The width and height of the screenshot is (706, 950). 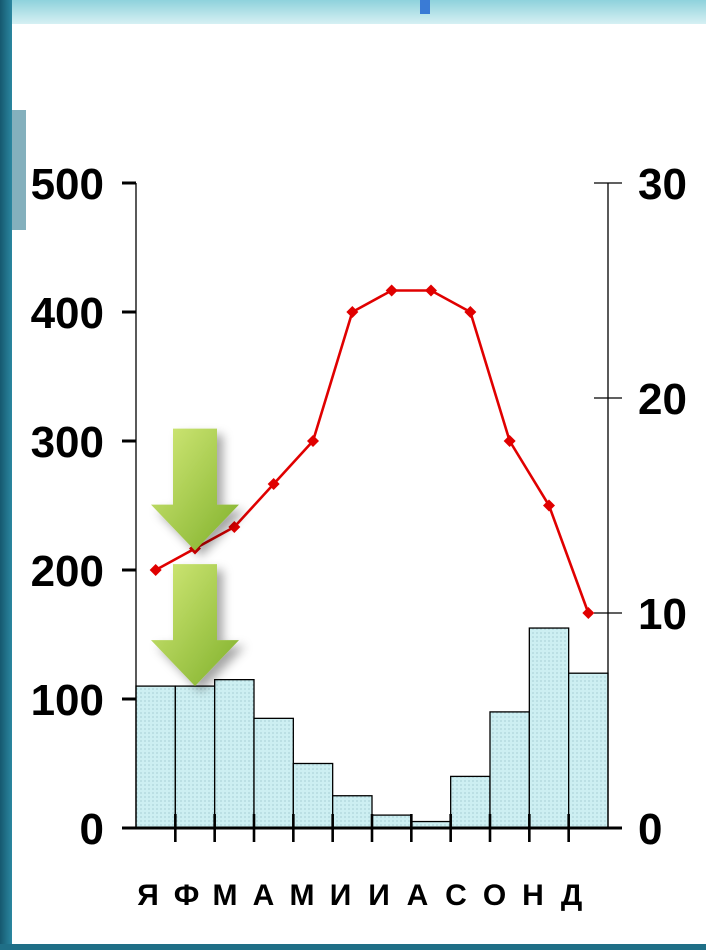 What do you see at coordinates (148, 895) in the screenshot?
I see `month-label: Я` at bounding box center [148, 895].